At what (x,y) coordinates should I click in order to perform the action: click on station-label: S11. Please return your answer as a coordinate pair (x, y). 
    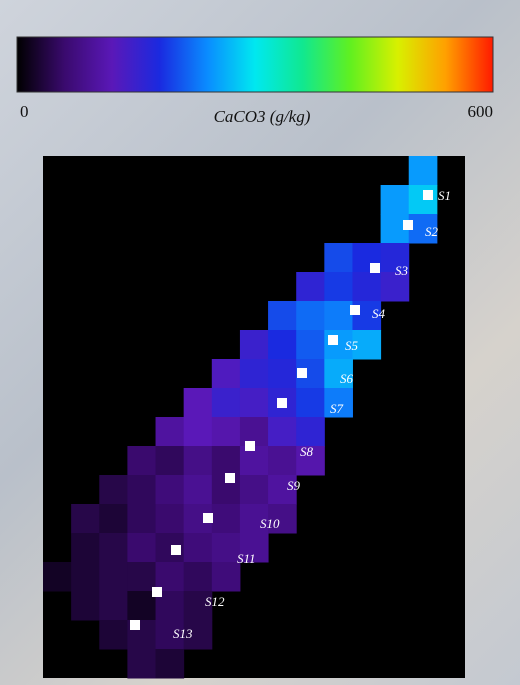
    Looking at the image, I should click on (246, 558).